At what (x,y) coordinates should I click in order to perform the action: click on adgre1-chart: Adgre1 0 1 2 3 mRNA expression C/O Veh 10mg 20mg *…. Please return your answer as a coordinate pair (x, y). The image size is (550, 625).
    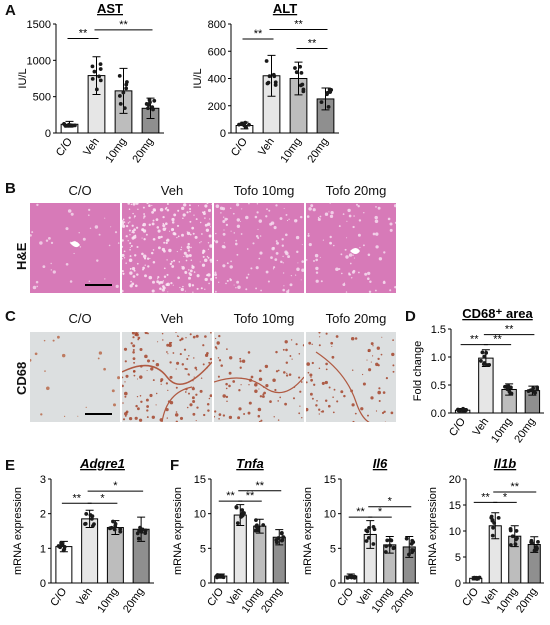
    Looking at the image, I should click on (83, 535).